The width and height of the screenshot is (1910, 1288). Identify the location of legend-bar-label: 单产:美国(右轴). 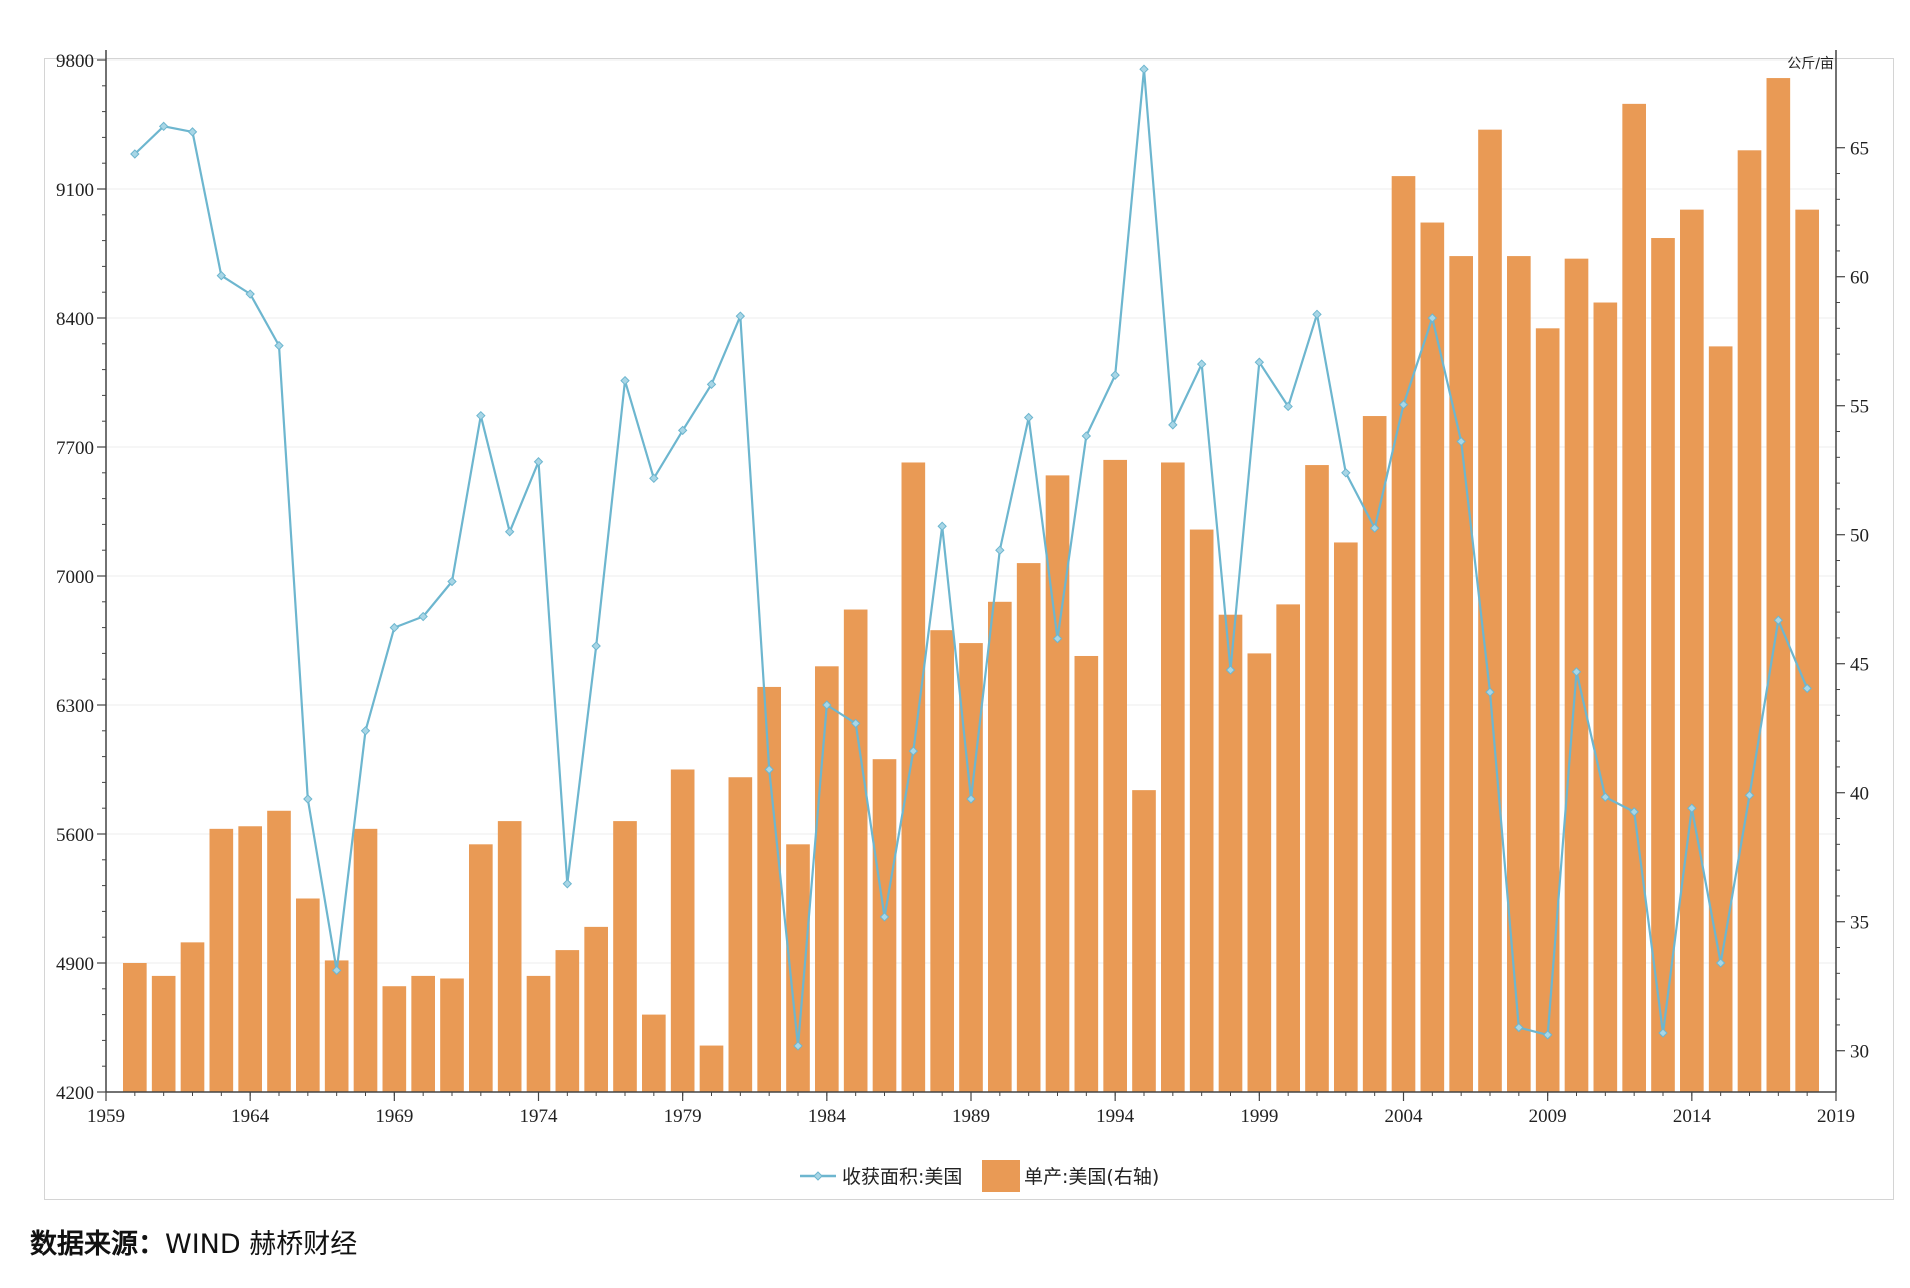
(1091, 1177).